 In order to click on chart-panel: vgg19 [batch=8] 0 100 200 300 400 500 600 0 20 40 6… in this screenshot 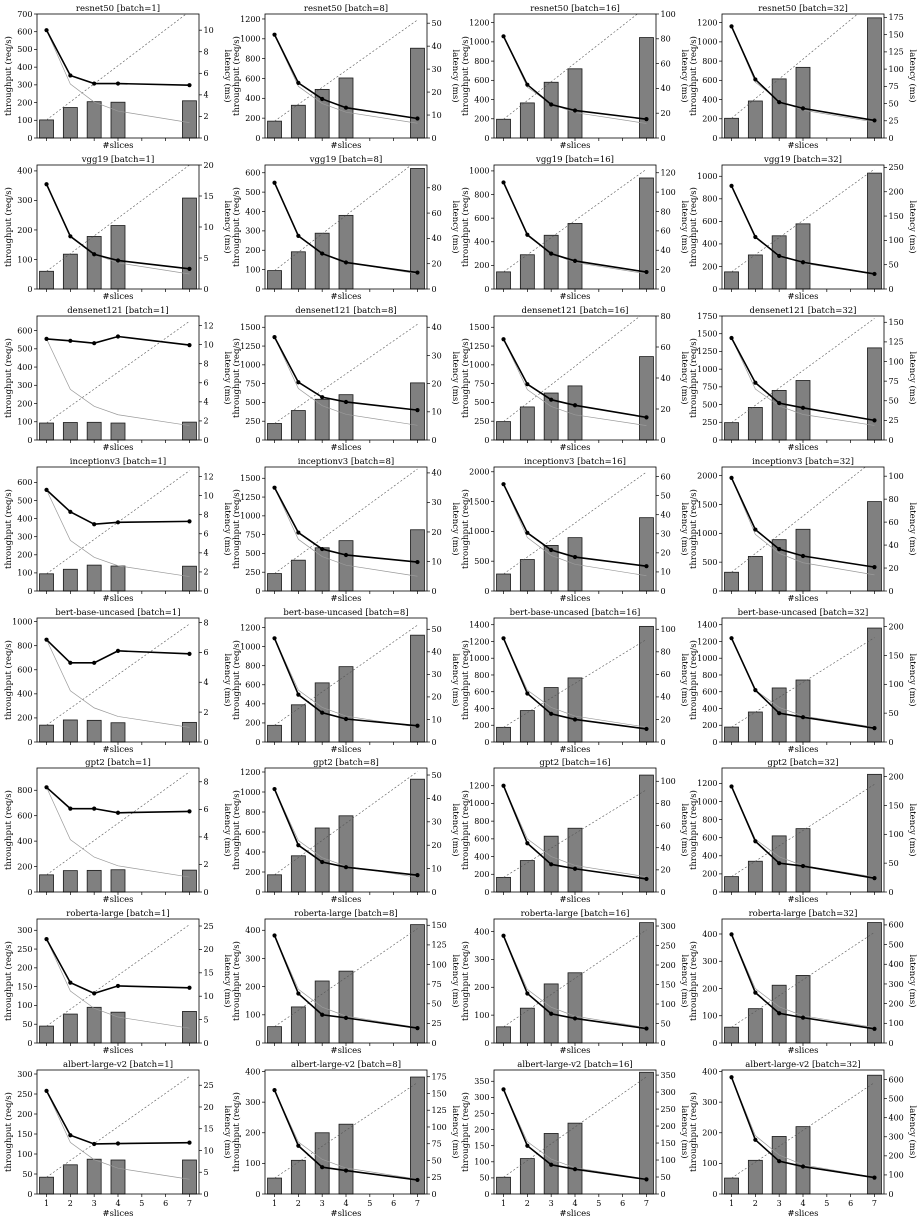, I will do `click(346, 228)`.